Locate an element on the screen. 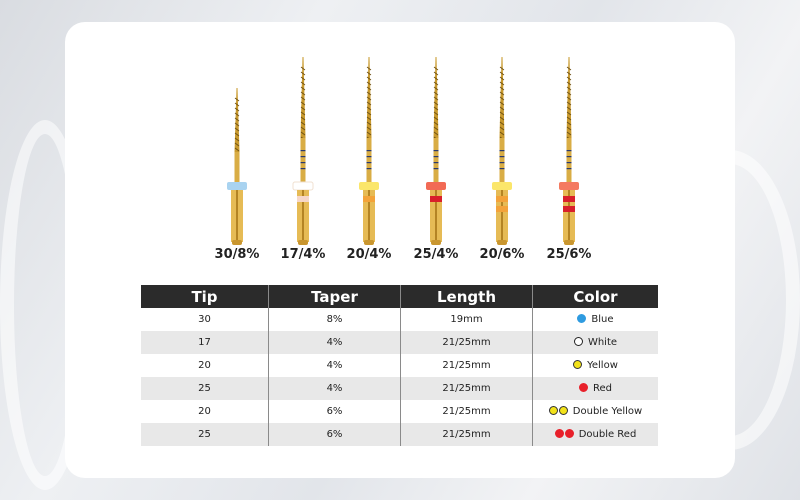 The image size is (800, 500). cell-tip: 17 is located at coordinates (205, 342).